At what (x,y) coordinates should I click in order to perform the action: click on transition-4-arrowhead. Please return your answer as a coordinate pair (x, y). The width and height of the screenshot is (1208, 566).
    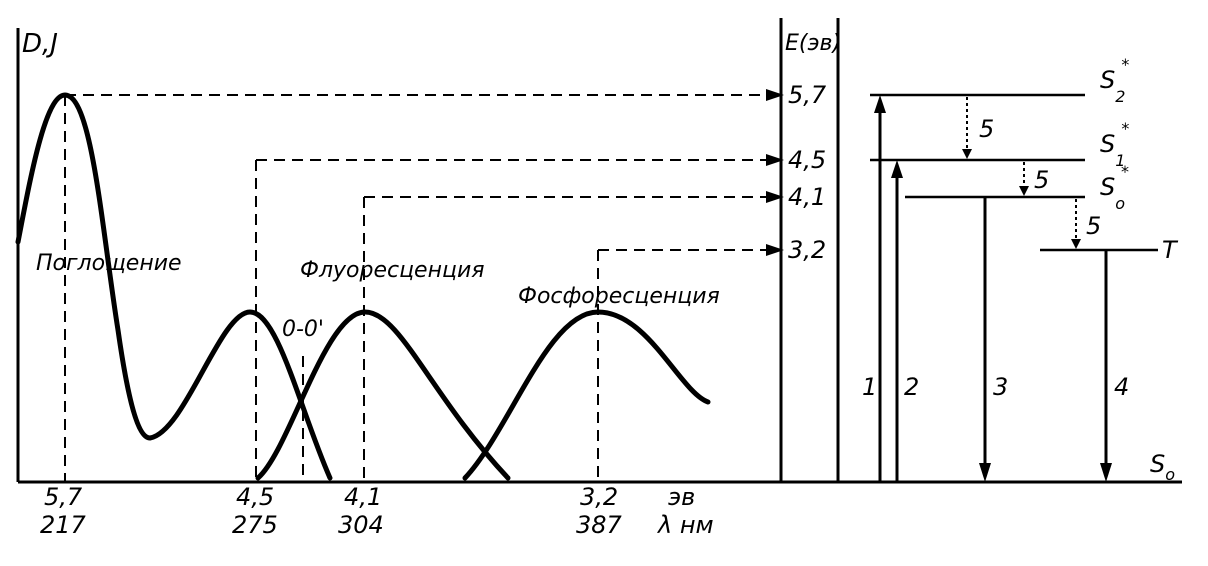
    Looking at the image, I should click on (1106, 472).